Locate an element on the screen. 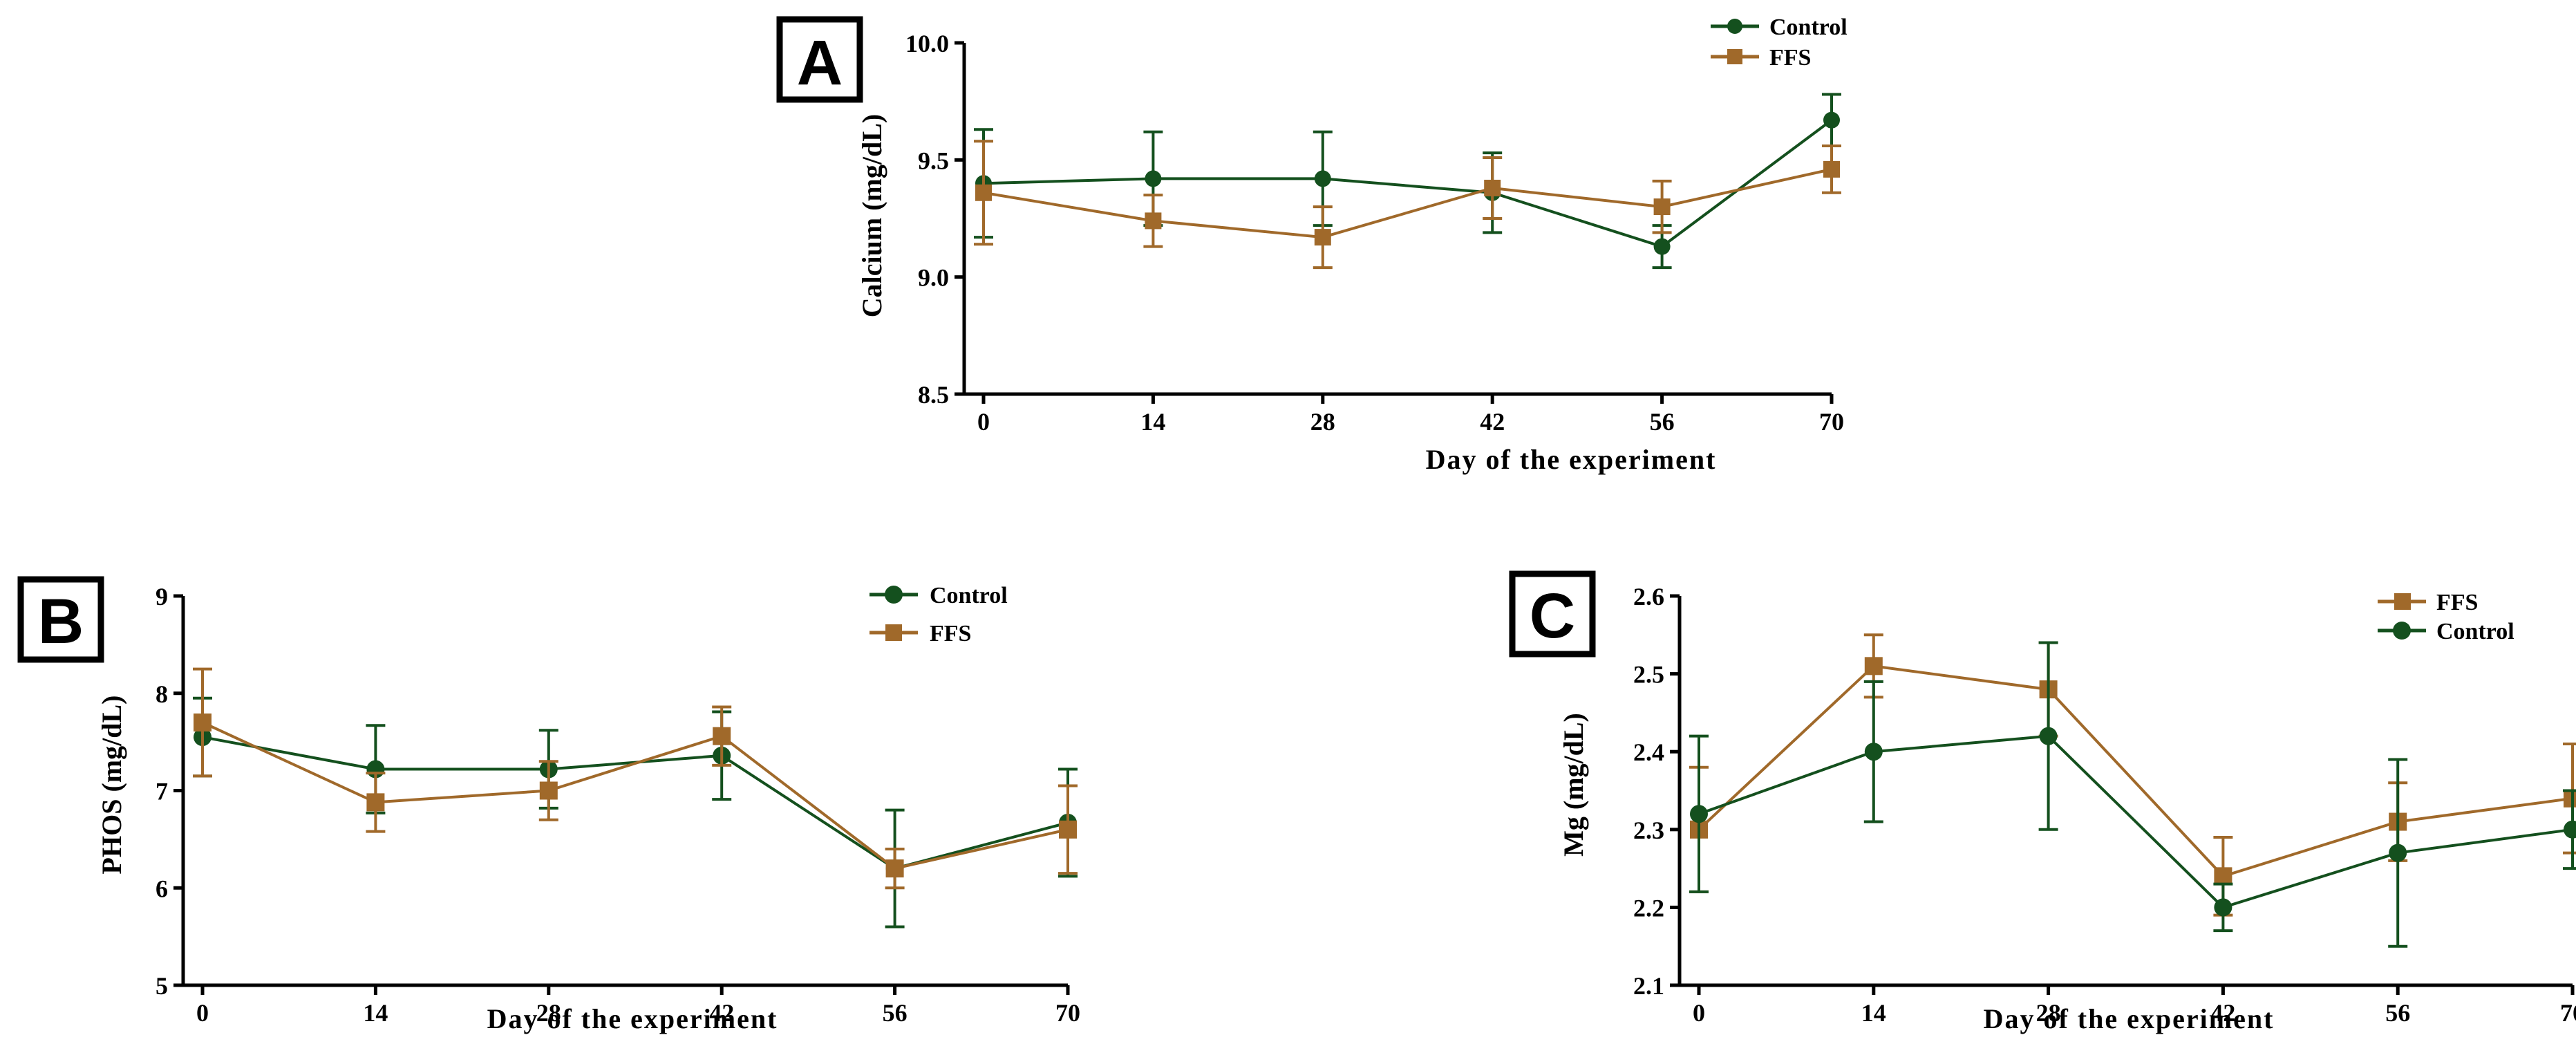 Image resolution: width=2576 pixels, height=1044 pixels. x-tick-label-b: 56 is located at coordinates (895, 1013).